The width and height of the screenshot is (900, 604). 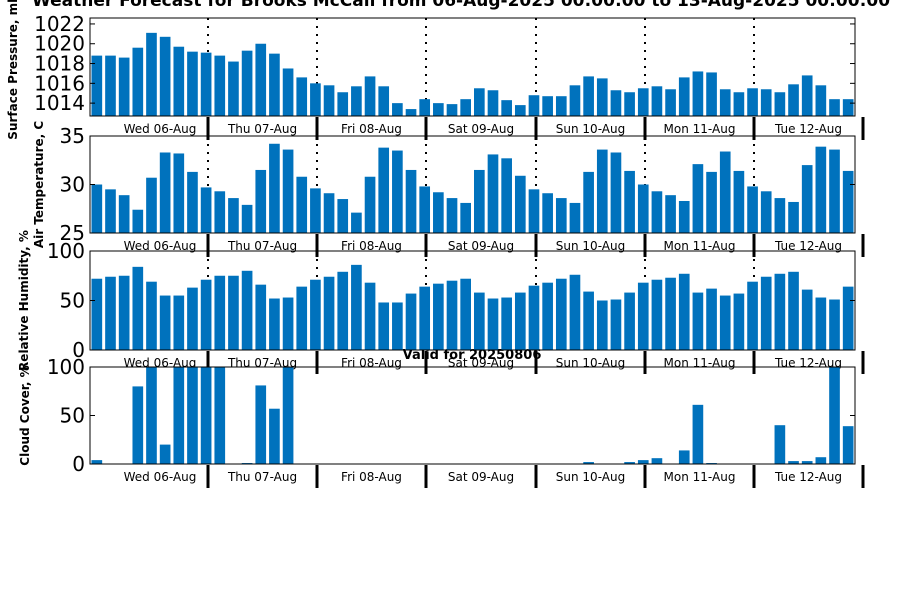 I want to click on y-tick-label: 1018, so click(x=59, y=64).